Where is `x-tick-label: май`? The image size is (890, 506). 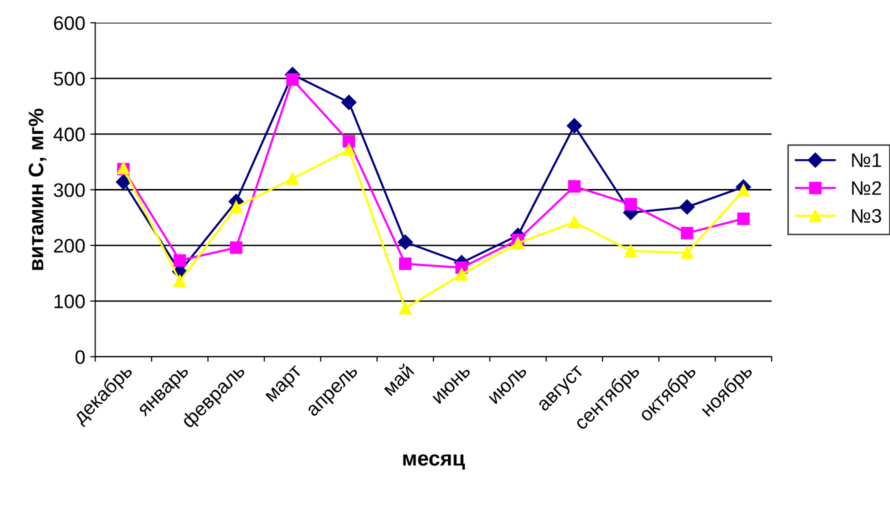
x-tick-label: май is located at coordinates (397, 379).